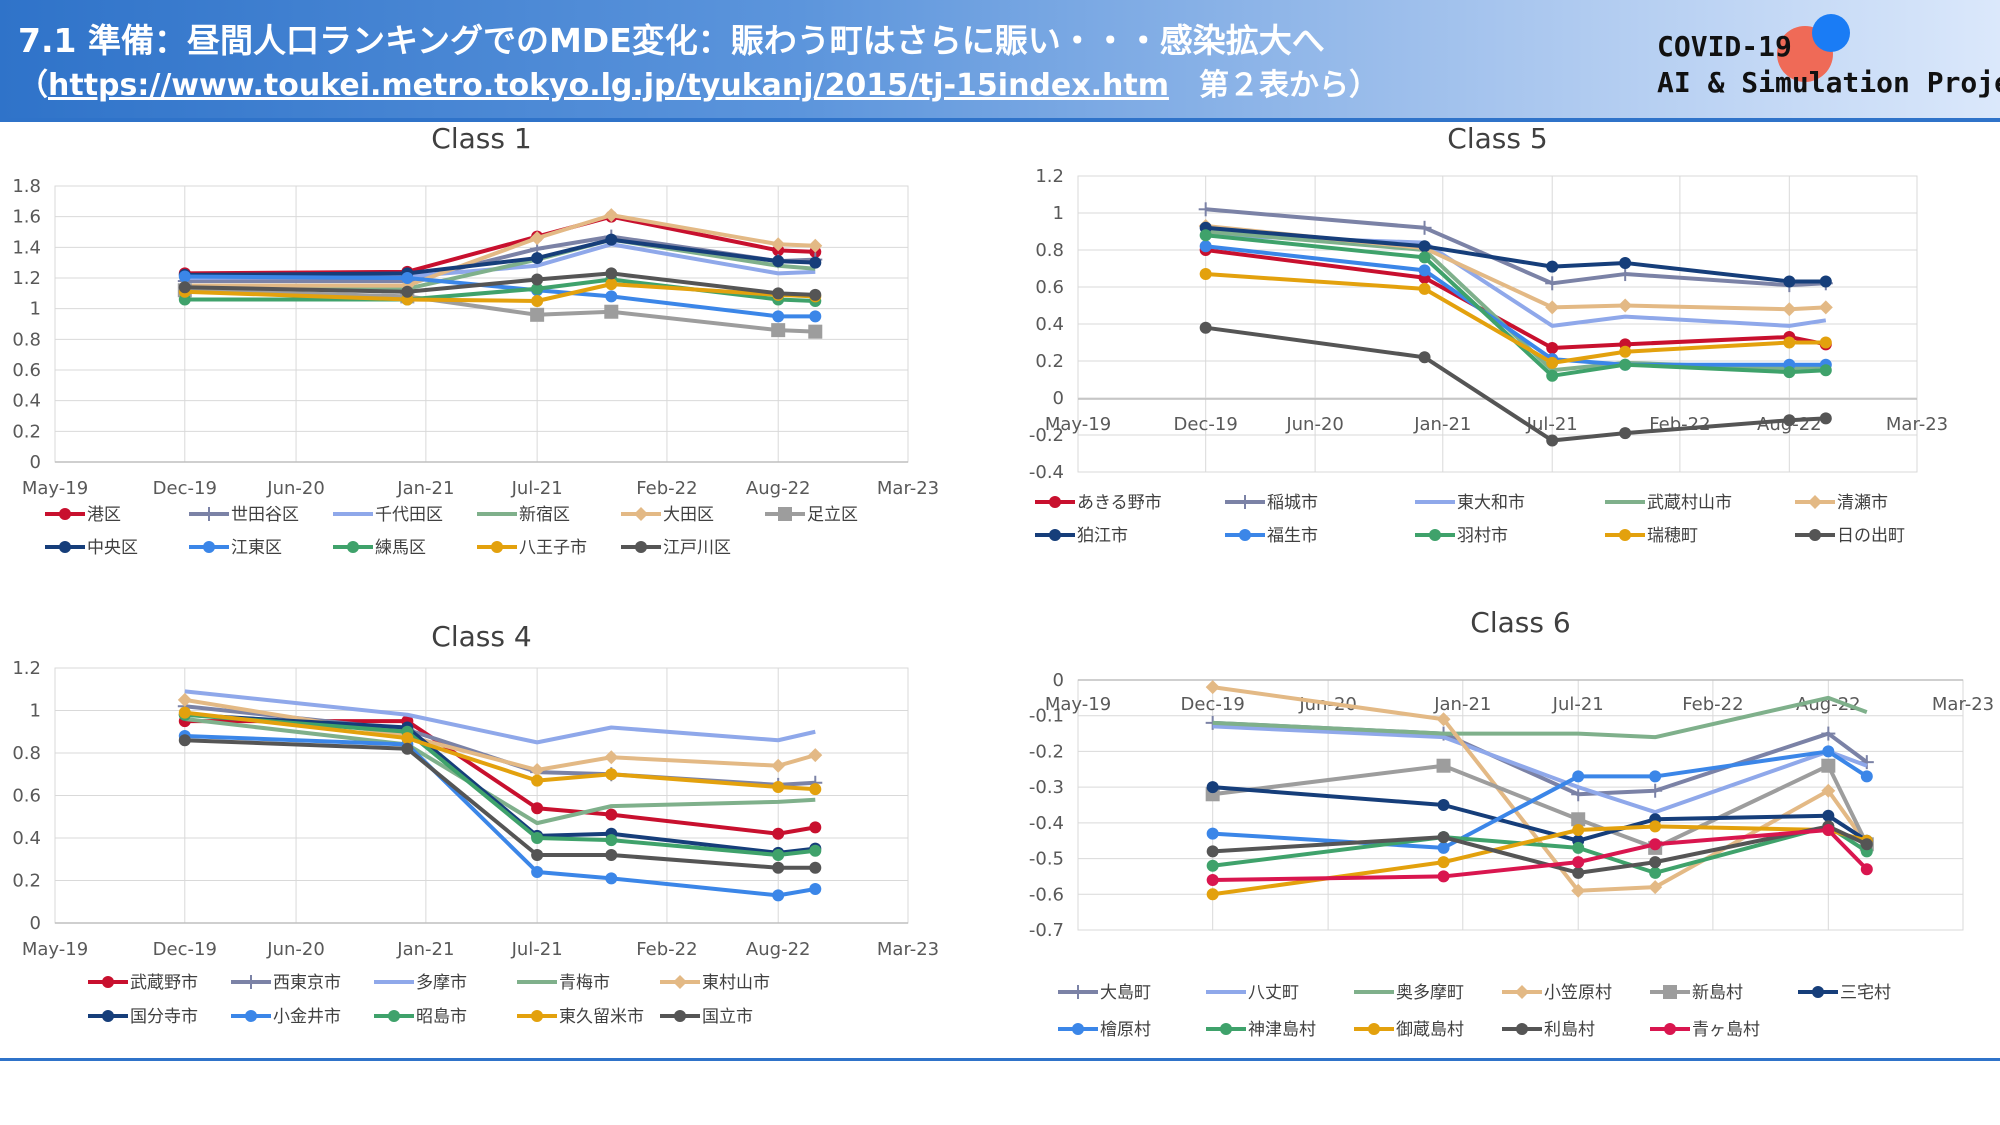 Image resolution: width=2000 pixels, height=1125 pixels. I want to click on x-tick-label: May-19, so click(1078, 424).